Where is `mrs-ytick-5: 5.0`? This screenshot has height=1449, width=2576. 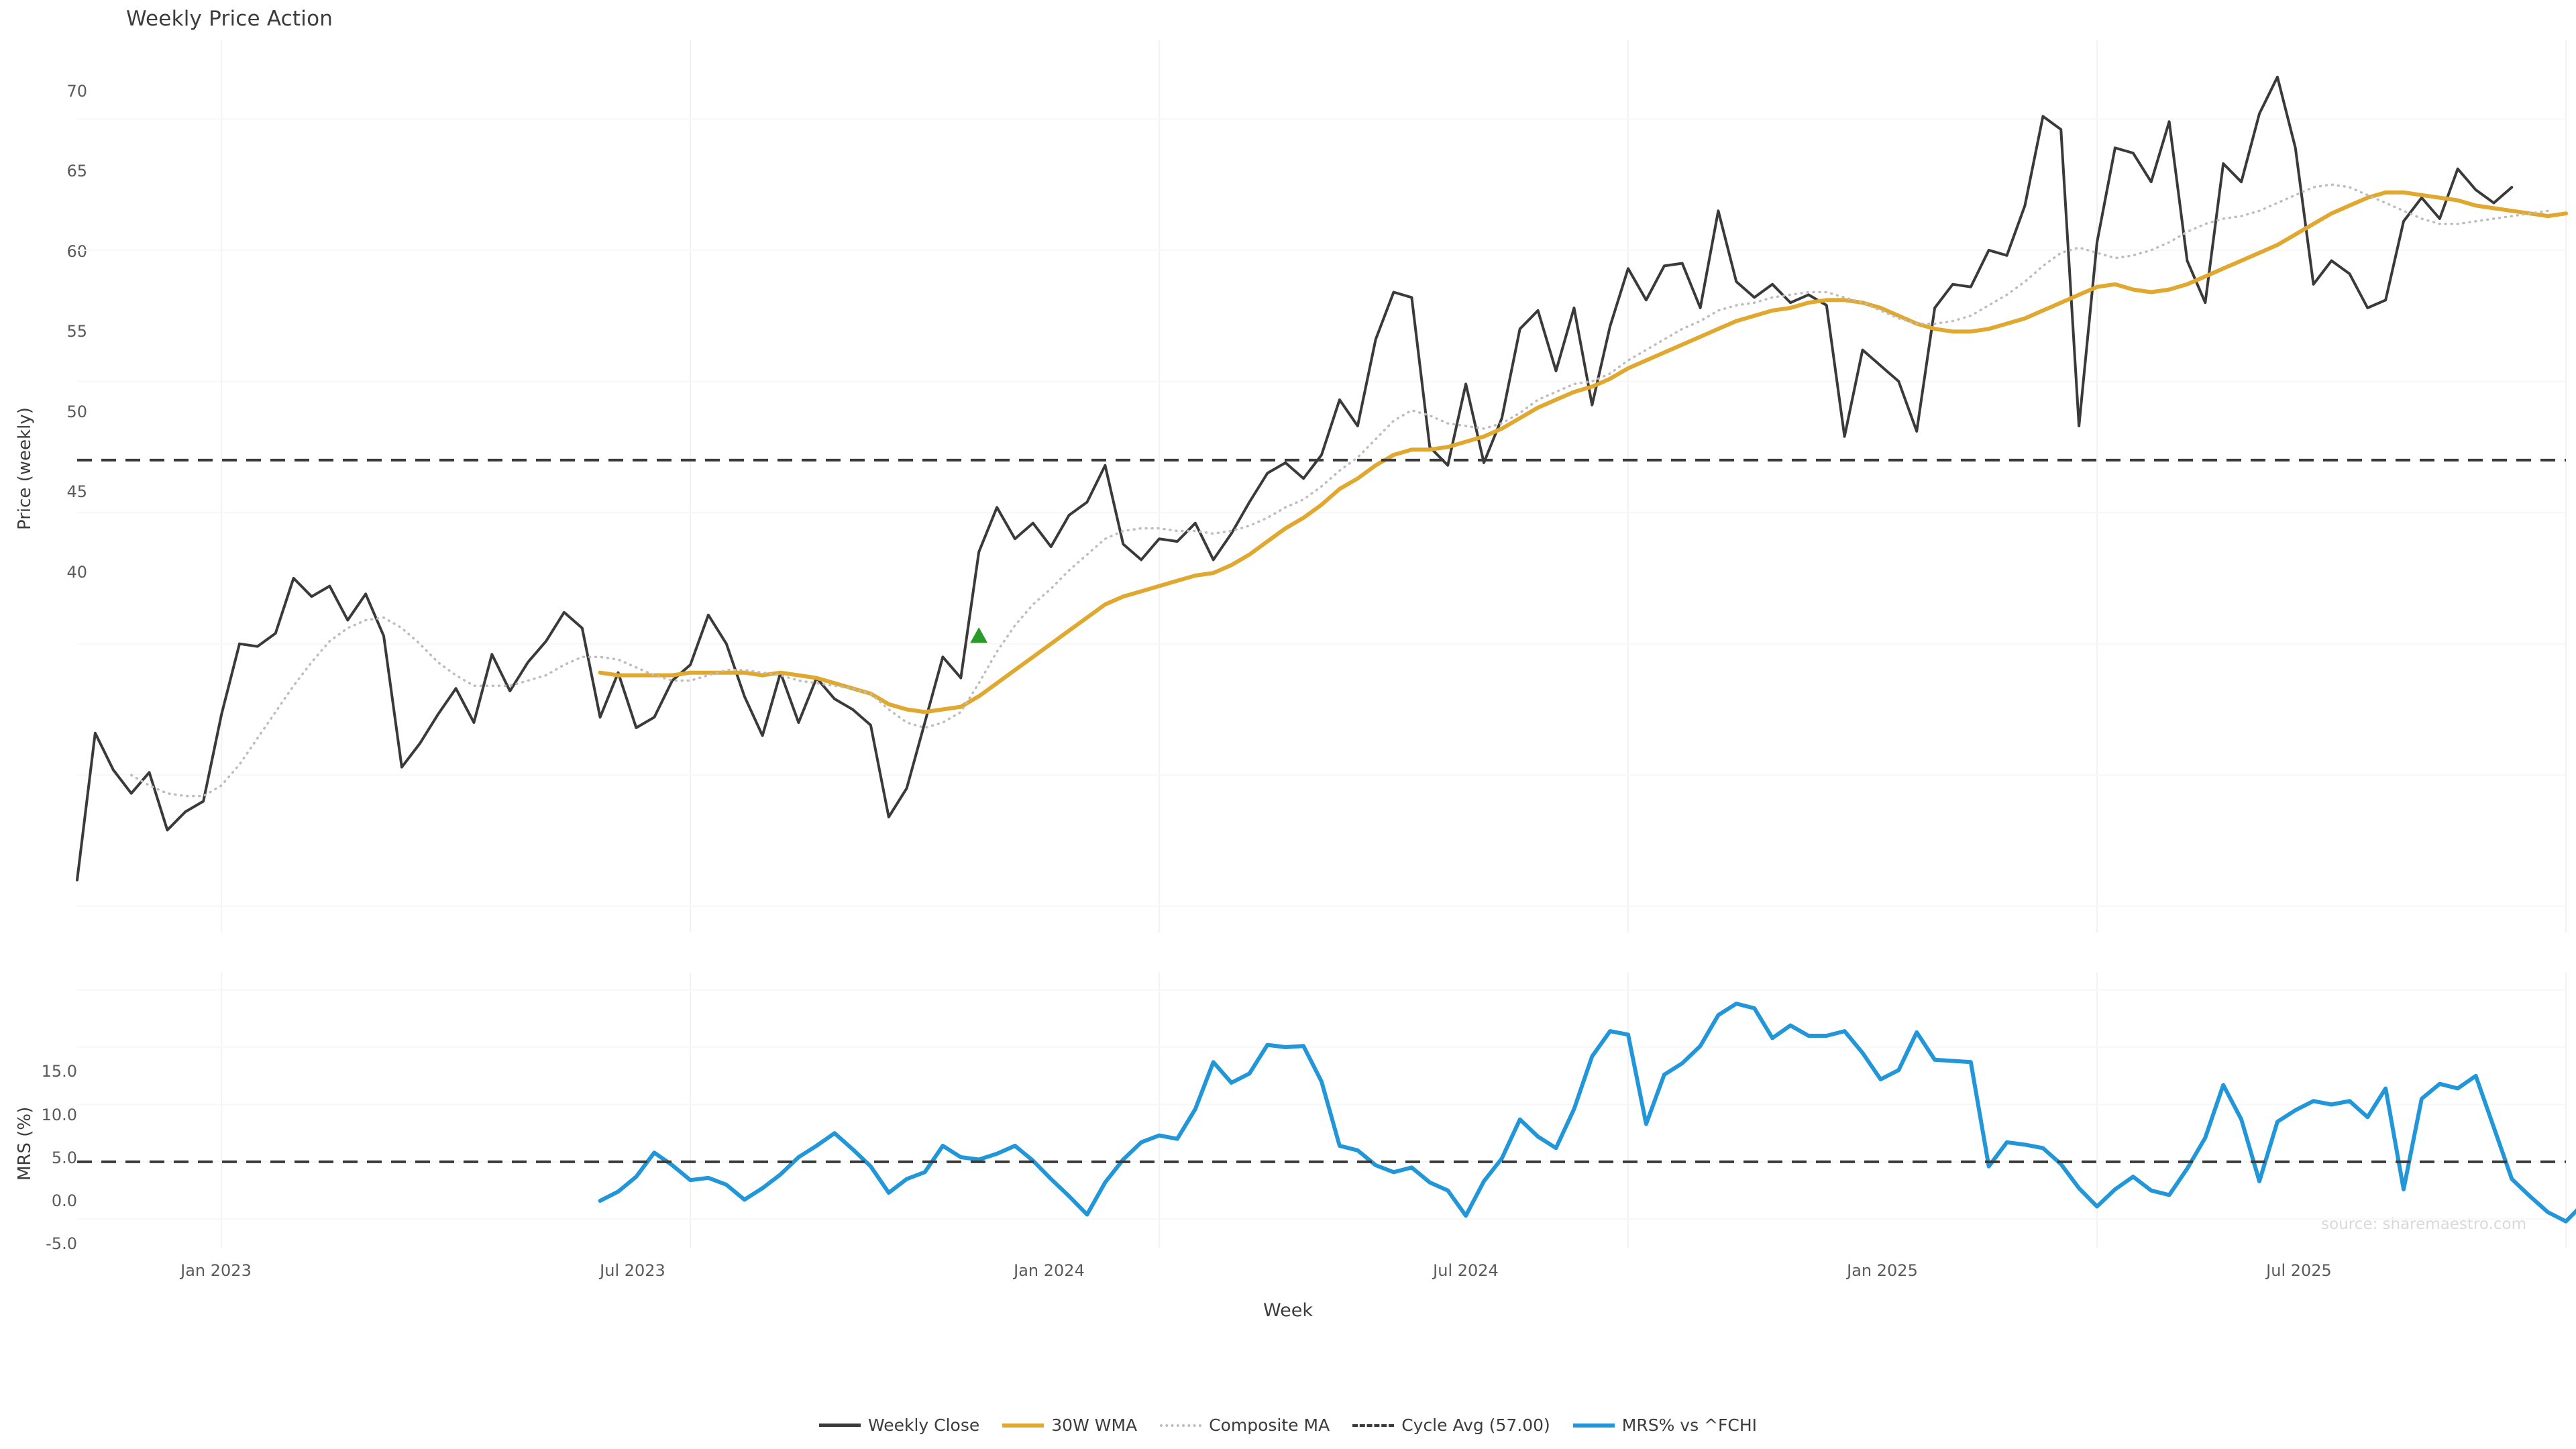 mrs-ytick-5: 5.0 is located at coordinates (64, 1157).